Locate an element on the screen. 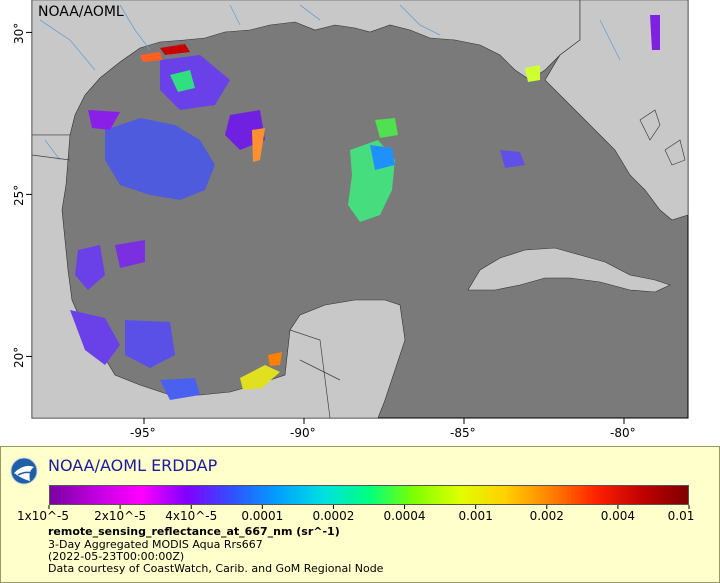 This screenshot has height=583, width=720. lat-tick-label: 25° is located at coordinates (19, 196).